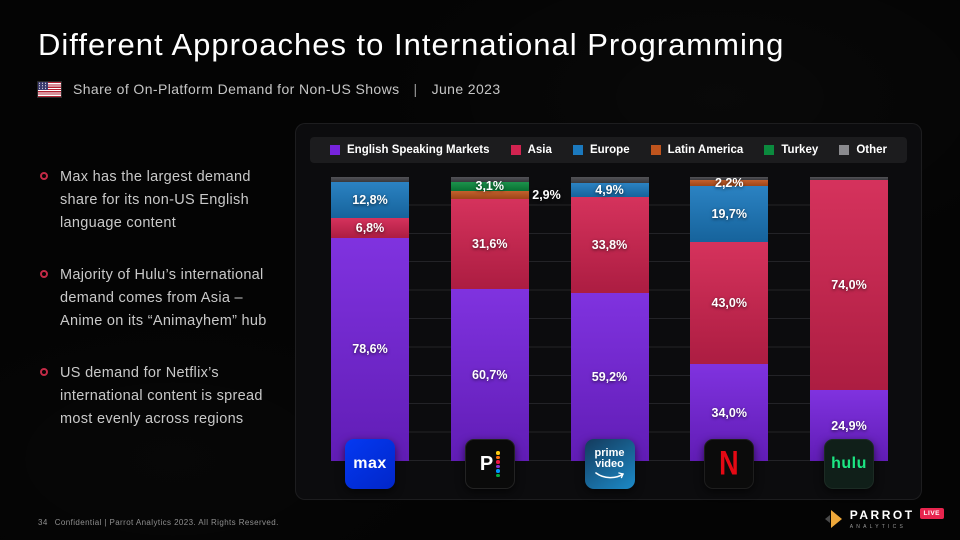 This screenshot has height=540, width=960. Describe the element at coordinates (871, 150) in the screenshot. I see `legend-label: Other` at that location.